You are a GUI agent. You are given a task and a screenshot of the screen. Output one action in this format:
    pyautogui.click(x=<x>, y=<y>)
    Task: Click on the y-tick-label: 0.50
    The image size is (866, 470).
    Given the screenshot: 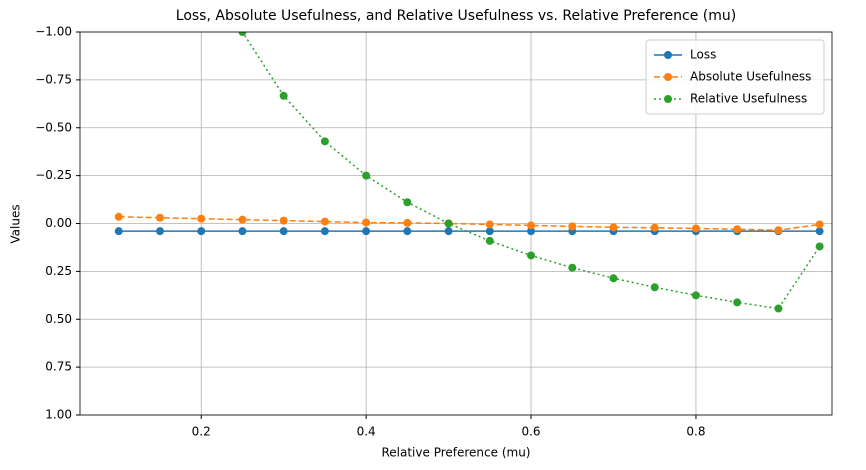 What is the action you would take?
    pyautogui.click(x=58, y=319)
    